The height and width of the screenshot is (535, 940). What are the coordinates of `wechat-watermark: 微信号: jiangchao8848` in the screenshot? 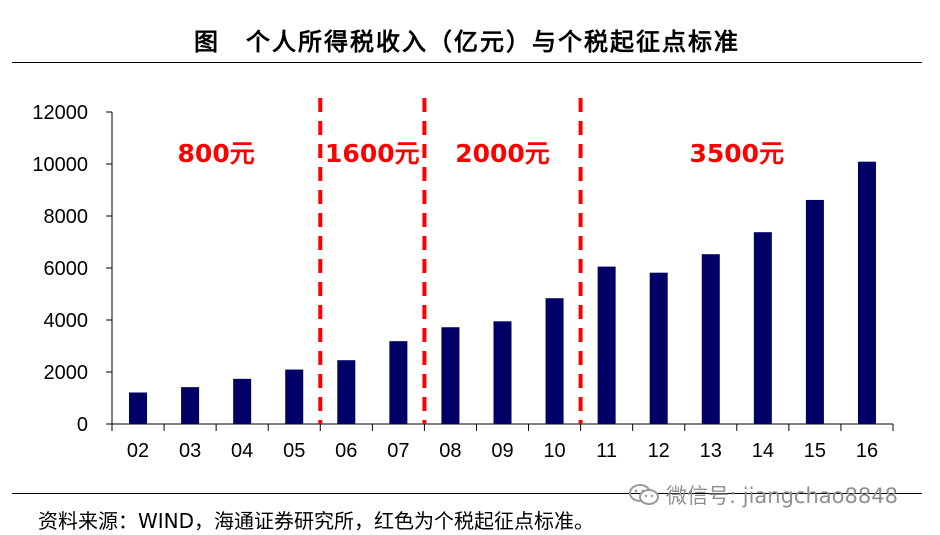 It's located at (763, 495).